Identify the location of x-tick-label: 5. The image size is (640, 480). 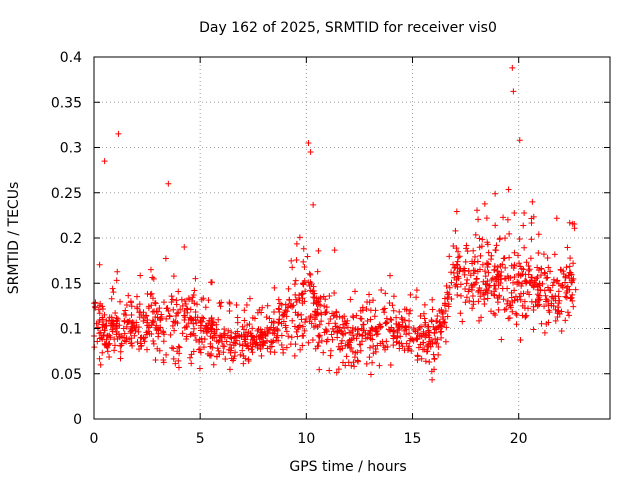
(200, 439).